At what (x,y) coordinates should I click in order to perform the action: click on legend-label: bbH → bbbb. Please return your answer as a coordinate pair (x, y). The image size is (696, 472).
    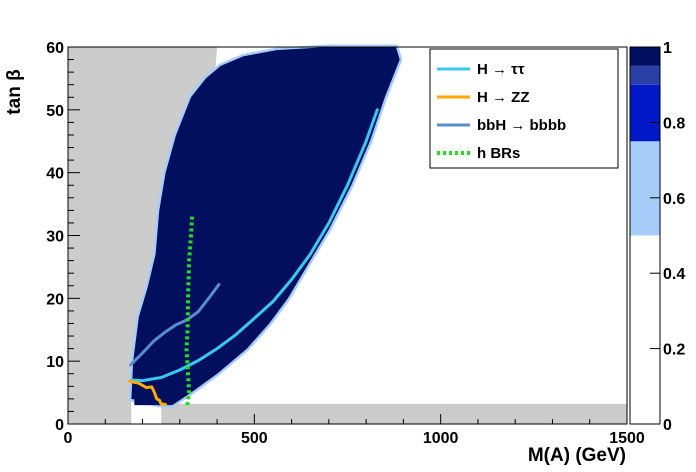
    Looking at the image, I should click on (521, 125).